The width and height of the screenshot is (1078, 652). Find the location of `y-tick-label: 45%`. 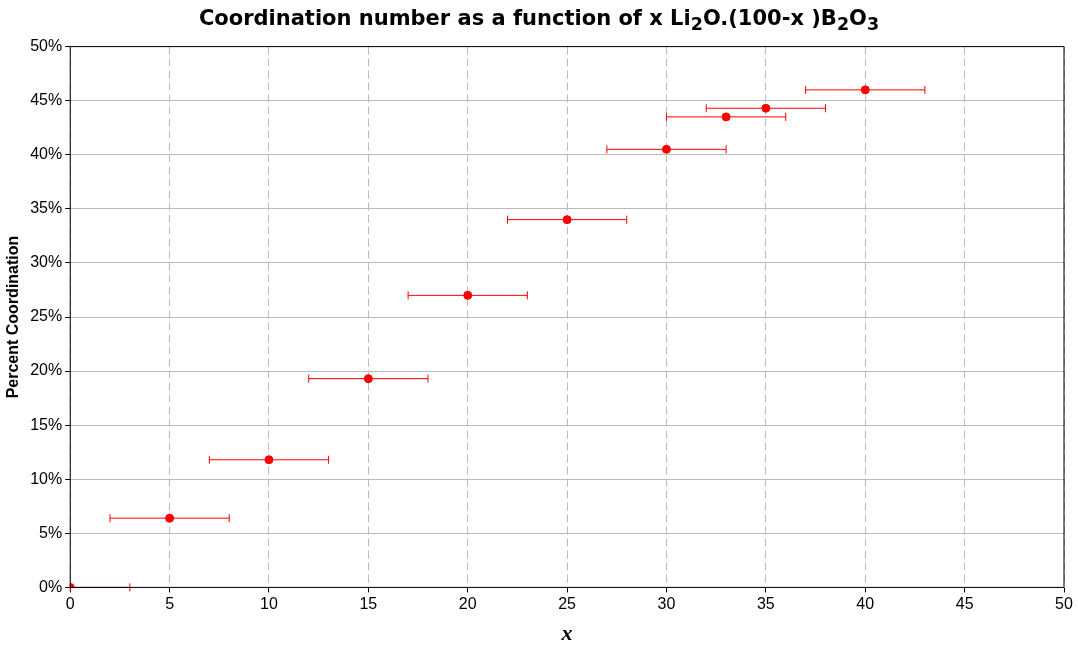

y-tick-label: 45% is located at coordinates (46, 100).